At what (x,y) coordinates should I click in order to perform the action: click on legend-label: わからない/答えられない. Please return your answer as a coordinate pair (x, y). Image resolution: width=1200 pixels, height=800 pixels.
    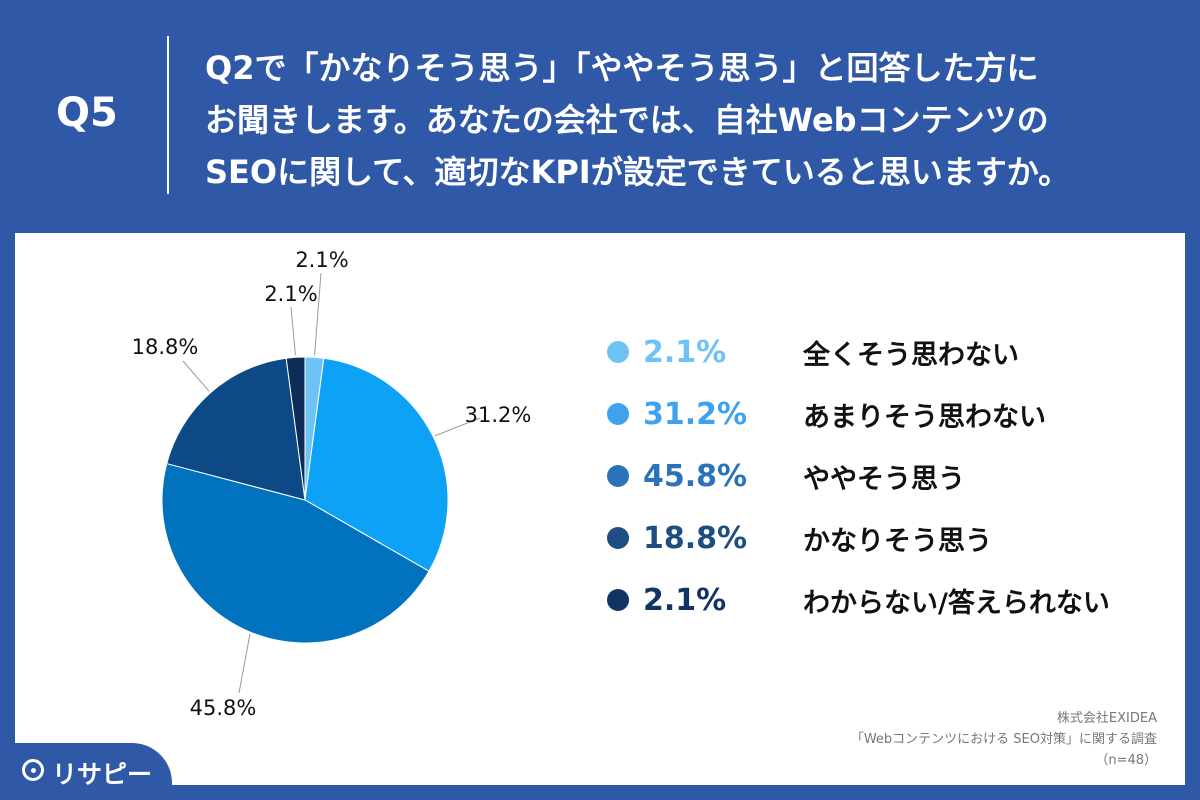
    Looking at the image, I should click on (956, 603).